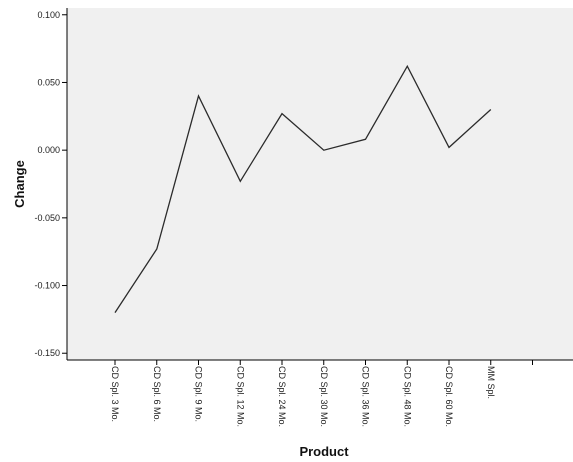  What do you see at coordinates (47, 353) in the screenshot?
I see `y-tick-label: -0.150` at bounding box center [47, 353].